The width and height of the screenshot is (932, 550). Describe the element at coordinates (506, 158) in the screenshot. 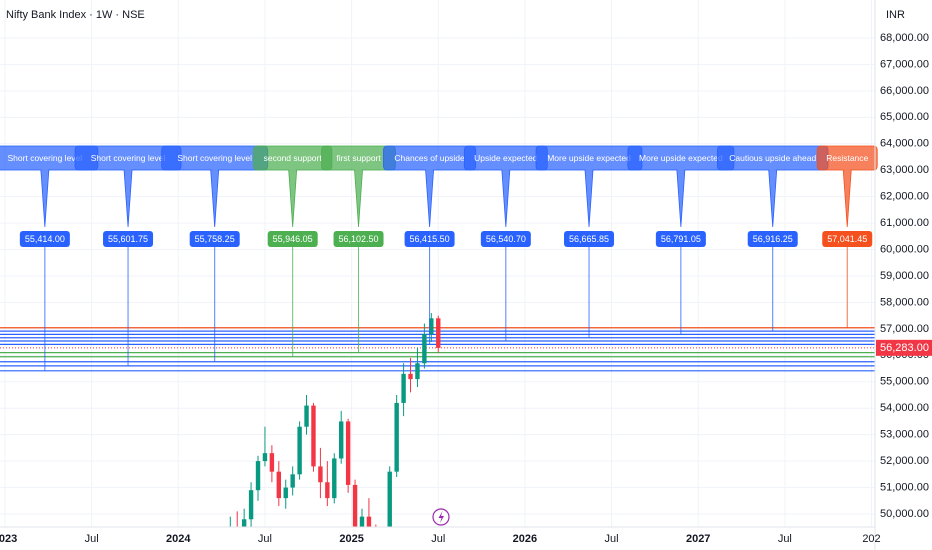

I see `callout-label: Upside expected` at that location.